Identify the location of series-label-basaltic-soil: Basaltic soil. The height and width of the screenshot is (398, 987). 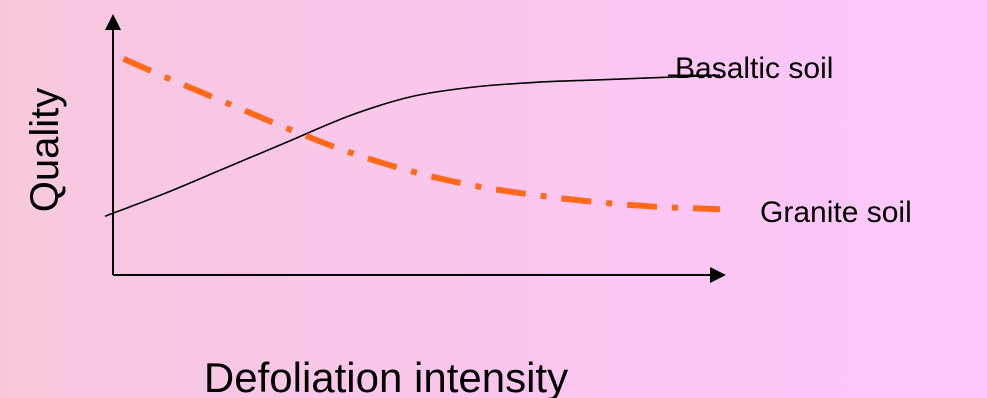
(754, 68).